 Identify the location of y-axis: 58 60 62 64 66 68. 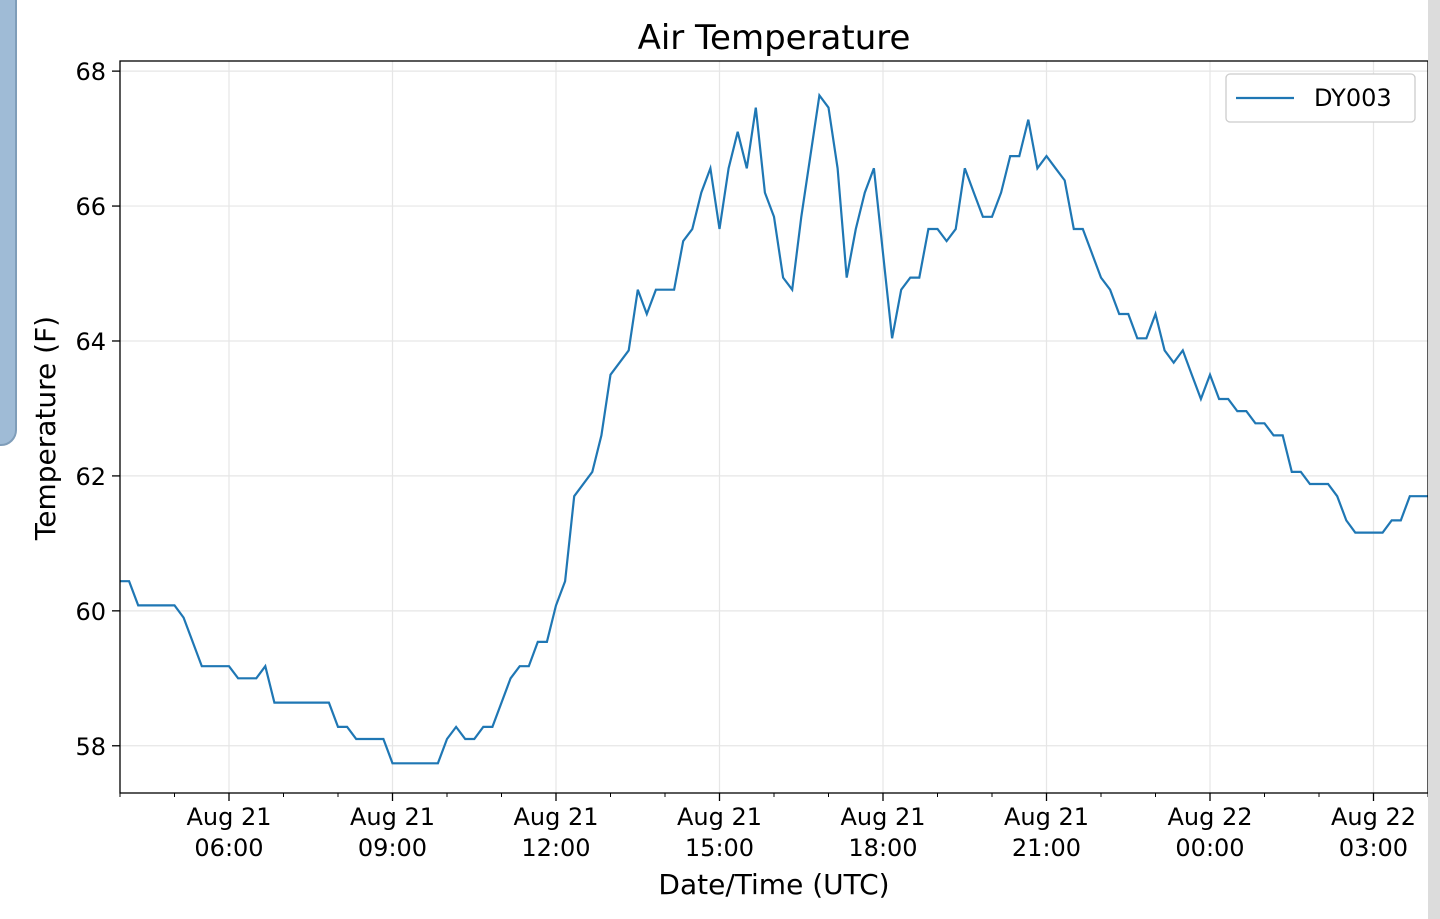
(97, 409).